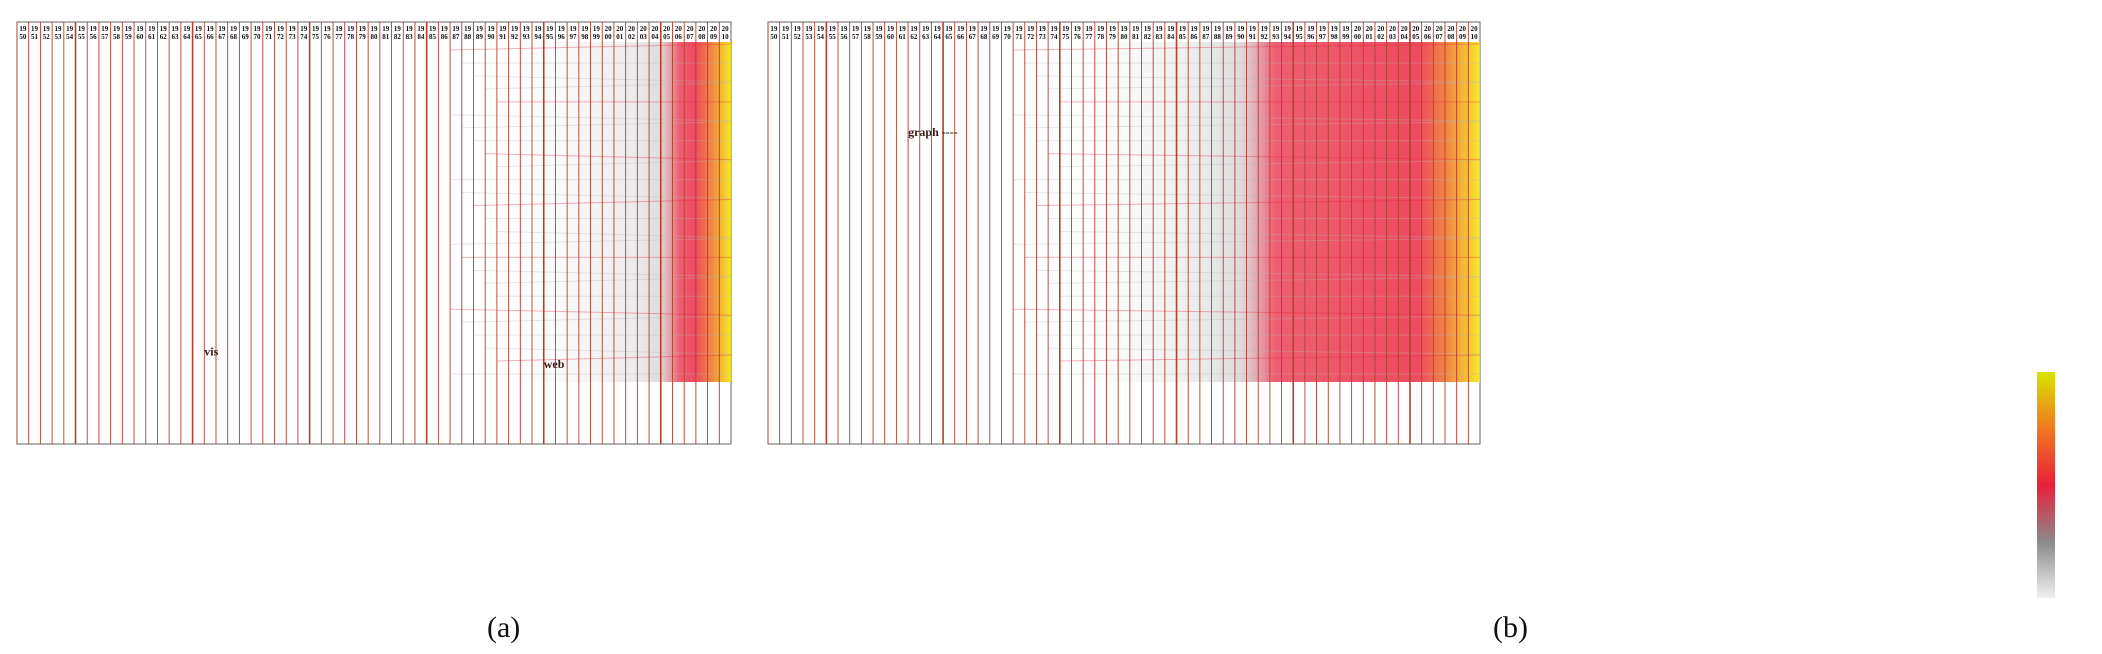 The width and height of the screenshot is (2102, 654). Describe the element at coordinates (856, 37) in the screenshot. I see `year-label-decade: 57` at that location.